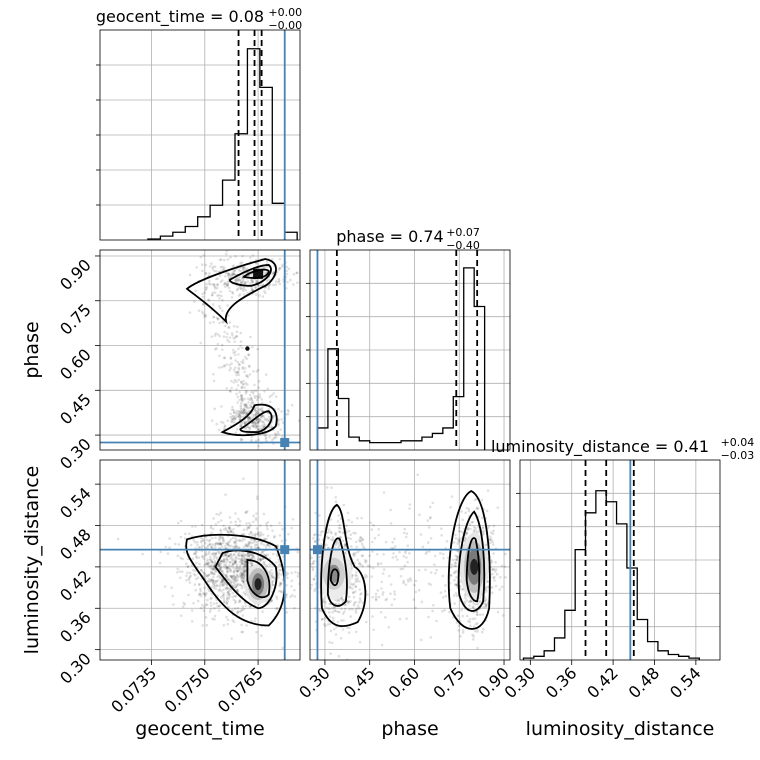 The image size is (760, 760). I want to click on y-tick-label: 0.60, so click(75, 364).